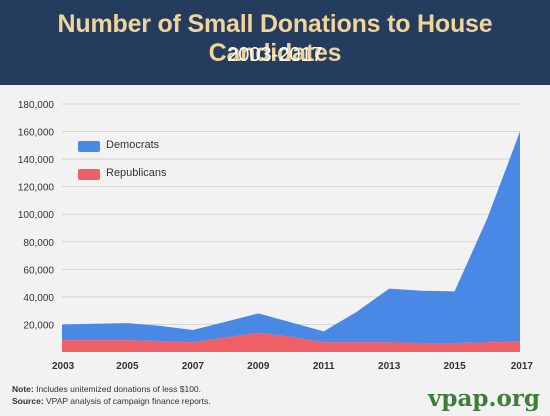  What do you see at coordinates (484, 398) in the screenshot?
I see `brand-logo: vpap.org` at bounding box center [484, 398].